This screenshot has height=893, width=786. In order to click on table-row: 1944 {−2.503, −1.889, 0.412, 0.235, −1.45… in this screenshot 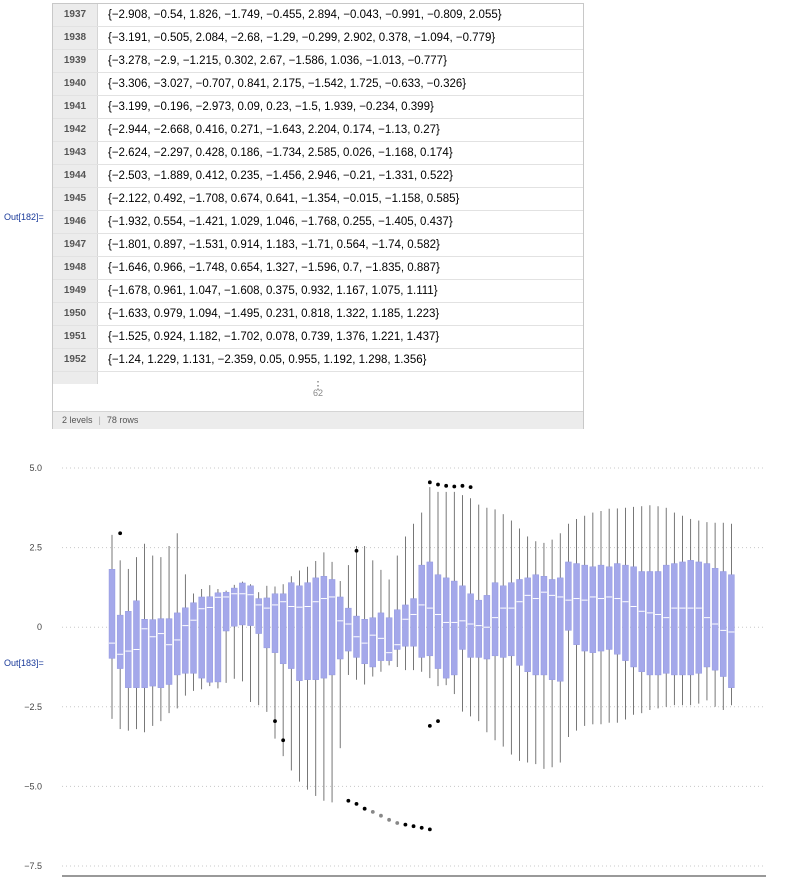, I will do `click(318, 176)`.